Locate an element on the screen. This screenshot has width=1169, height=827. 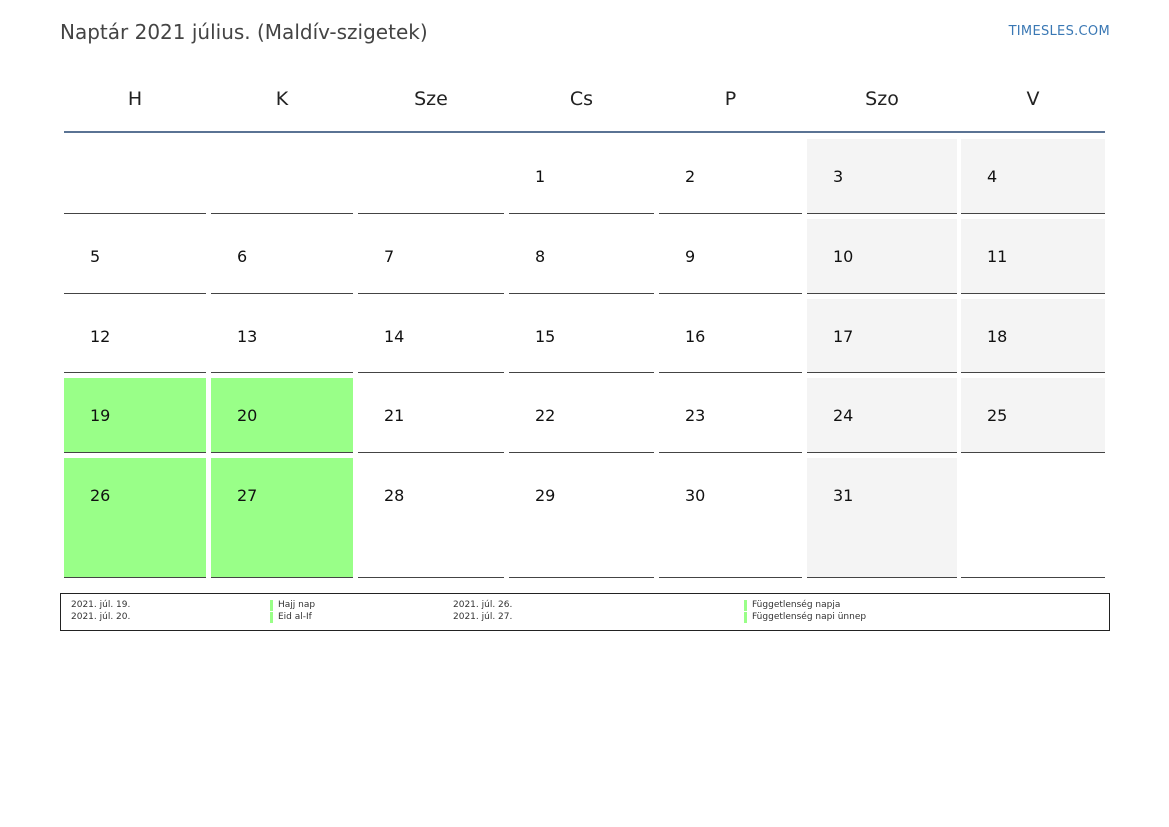
day-cell: 12 is located at coordinates (135, 336).